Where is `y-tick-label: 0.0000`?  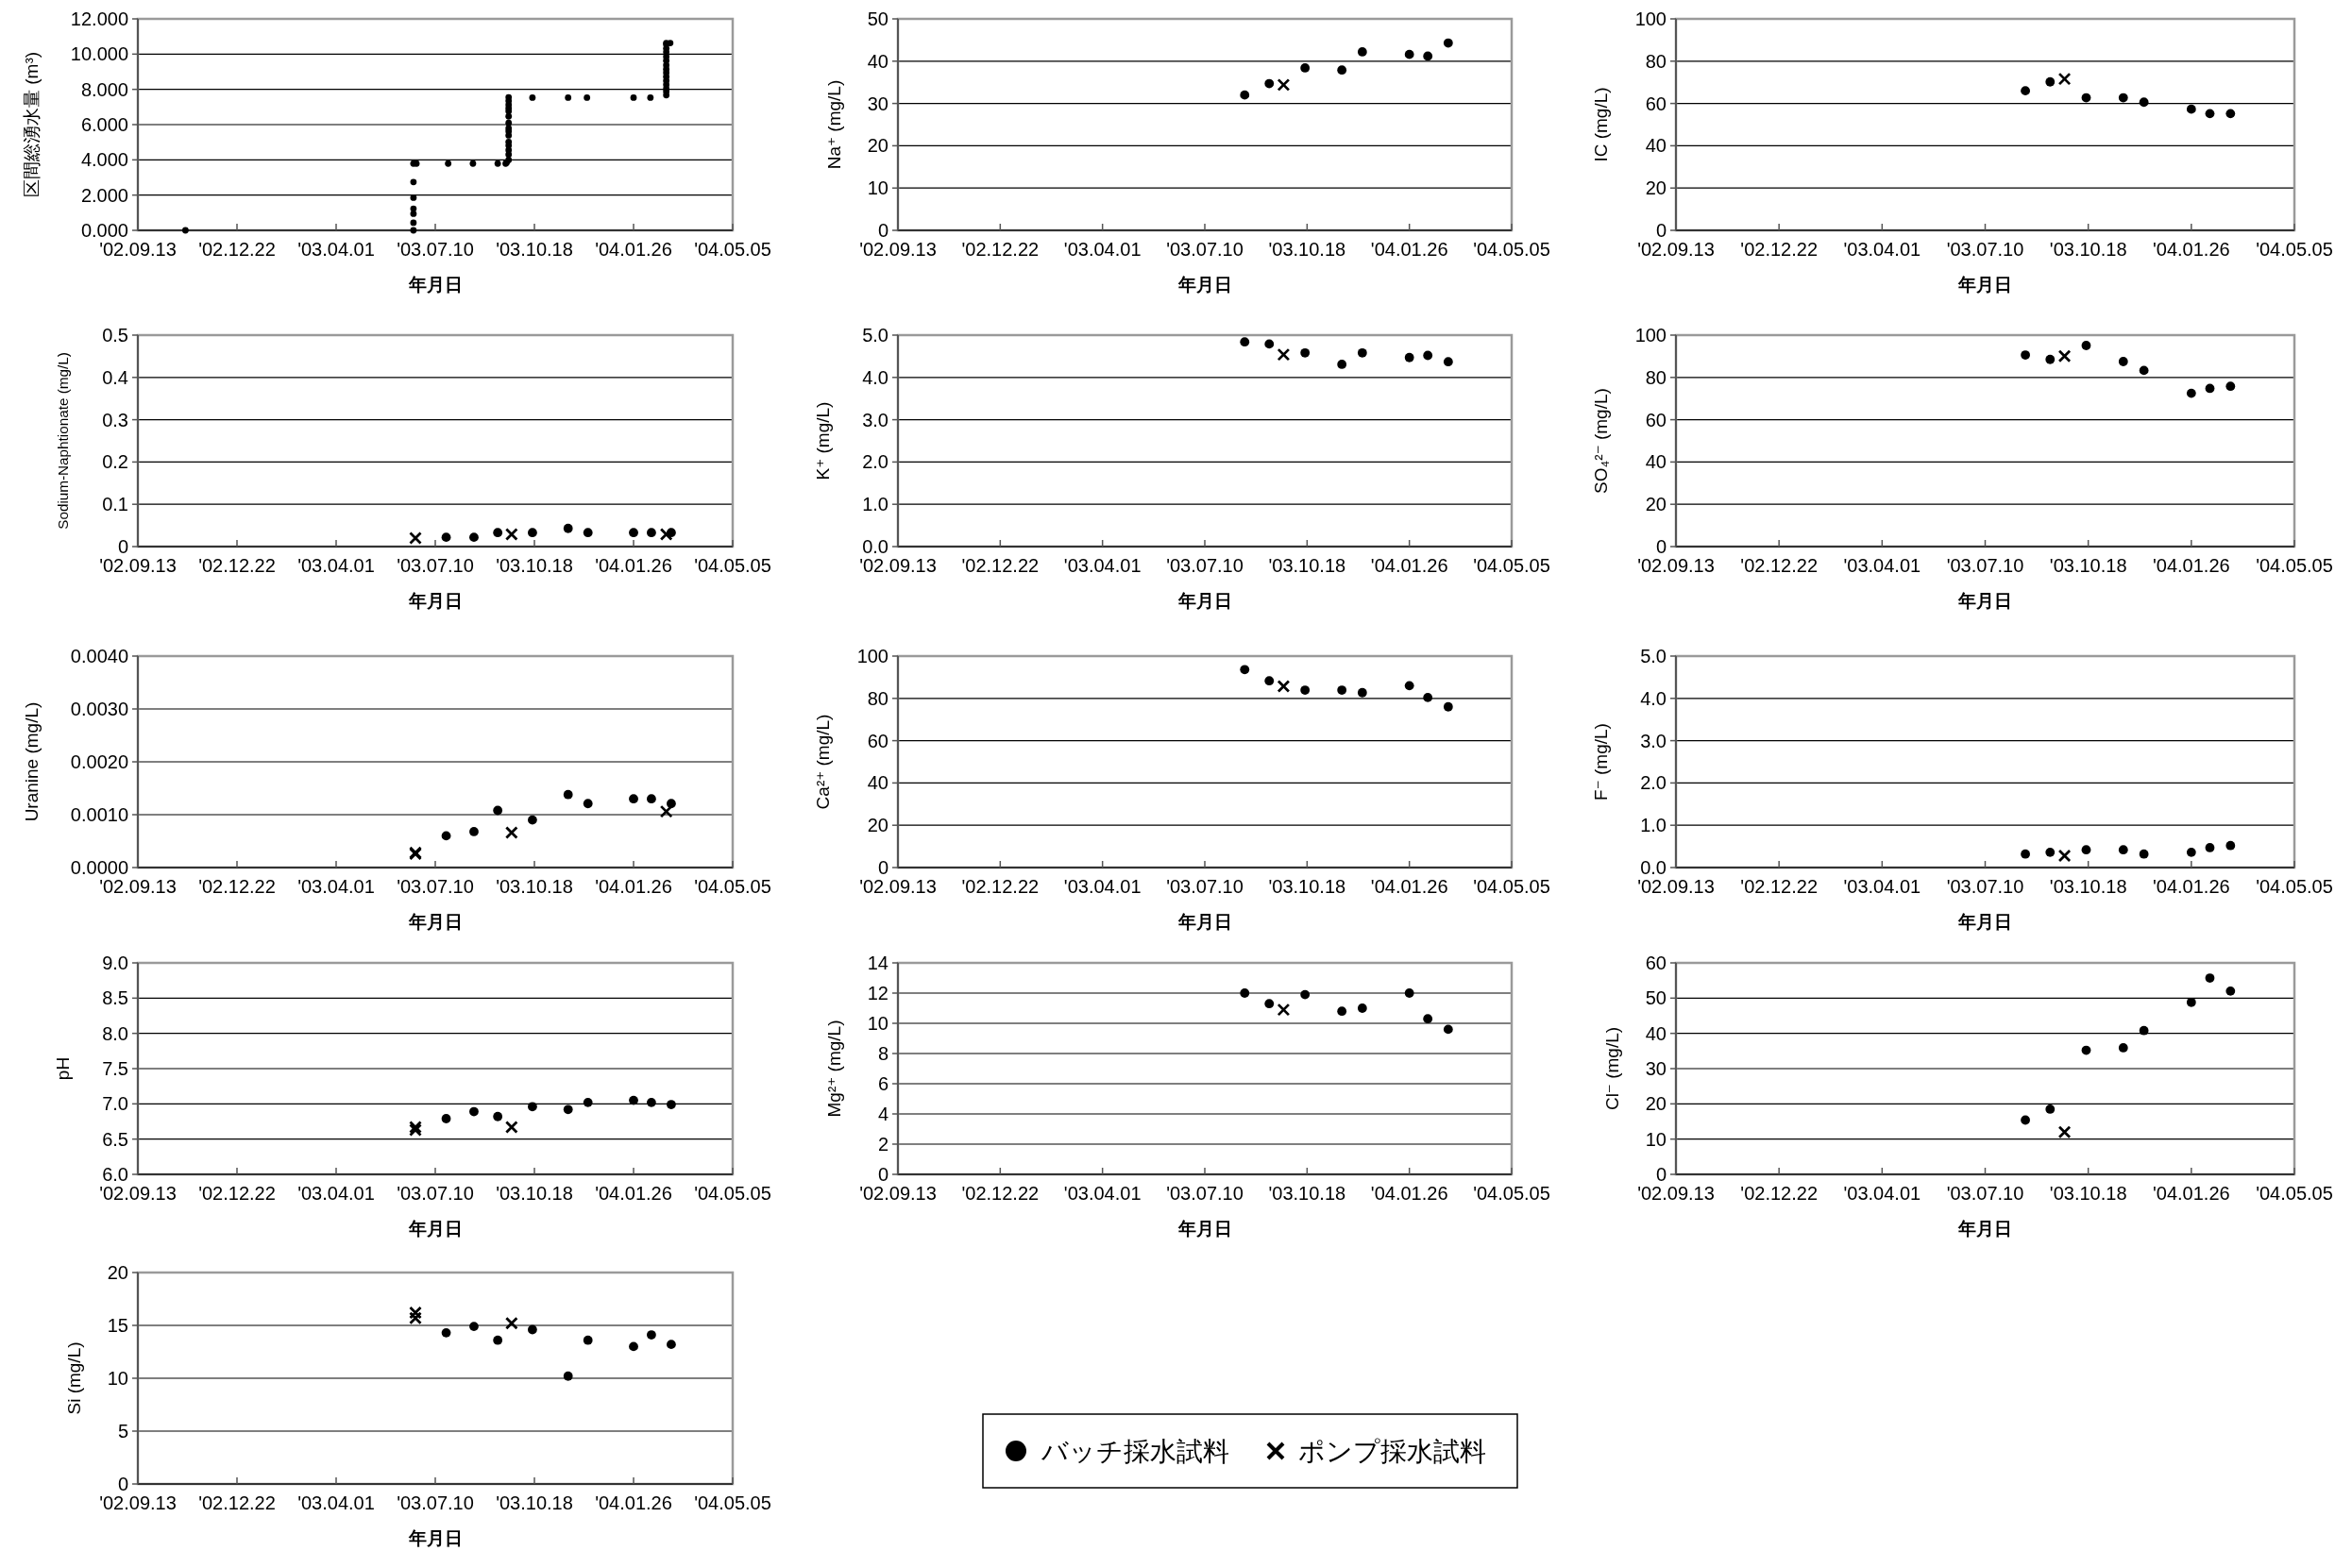 y-tick-label: 0.0000 is located at coordinates (99, 868).